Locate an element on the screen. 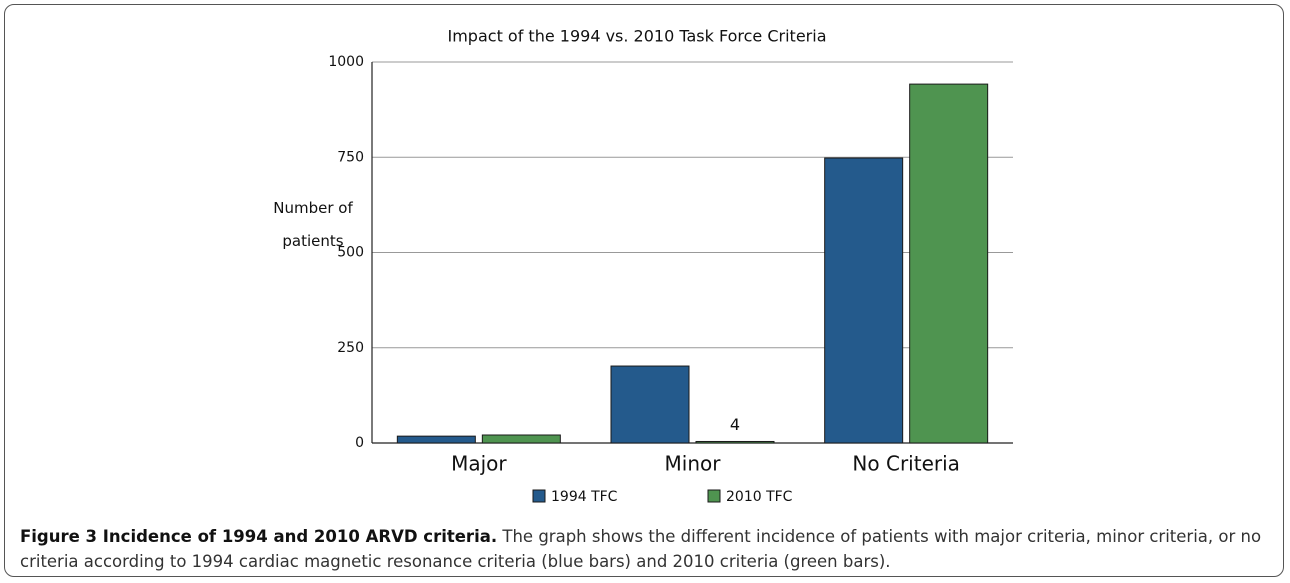  x-tick-label: Major is located at coordinates (479, 464).